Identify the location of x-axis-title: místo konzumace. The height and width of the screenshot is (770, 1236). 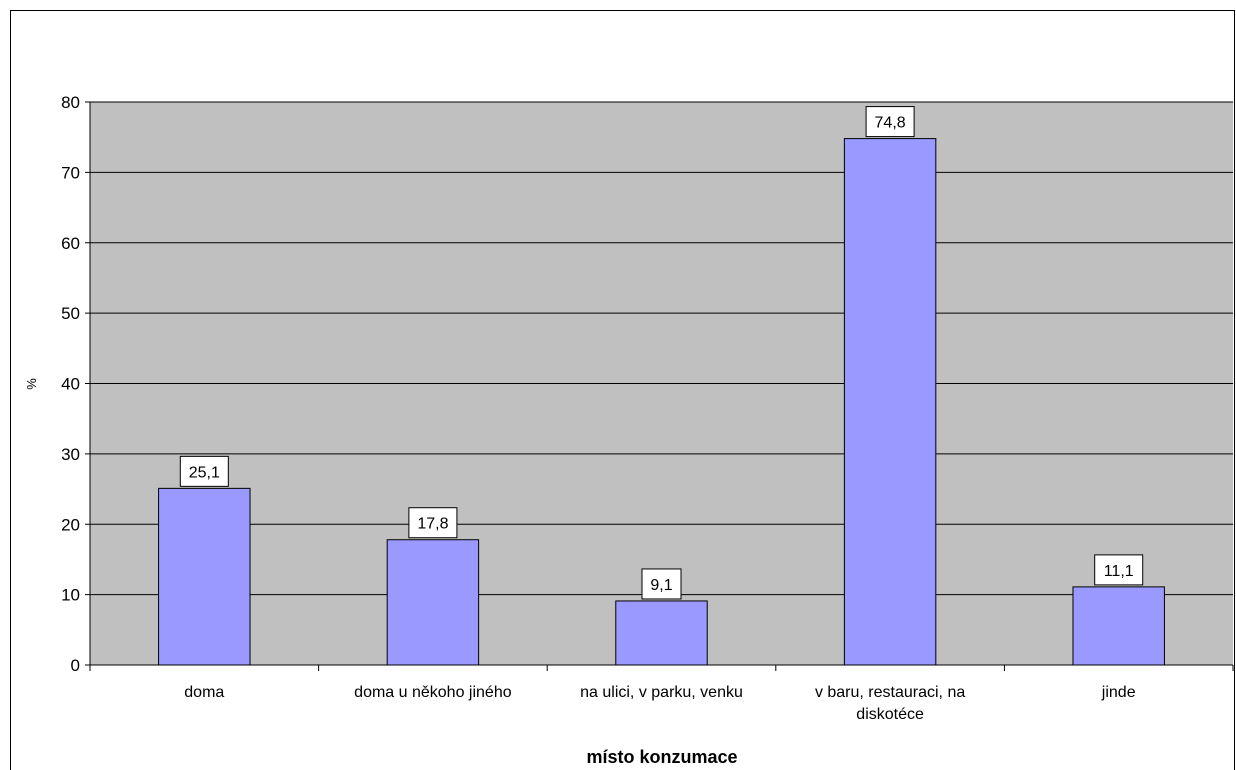
(661, 757).